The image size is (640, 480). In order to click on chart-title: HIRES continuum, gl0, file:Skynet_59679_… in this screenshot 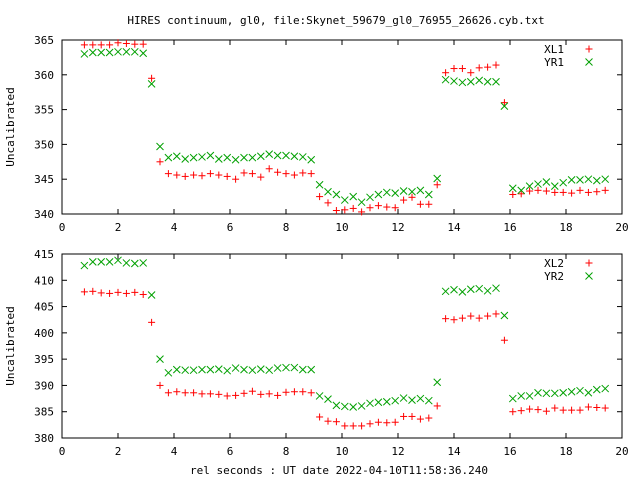, I will do `click(335, 20)`.